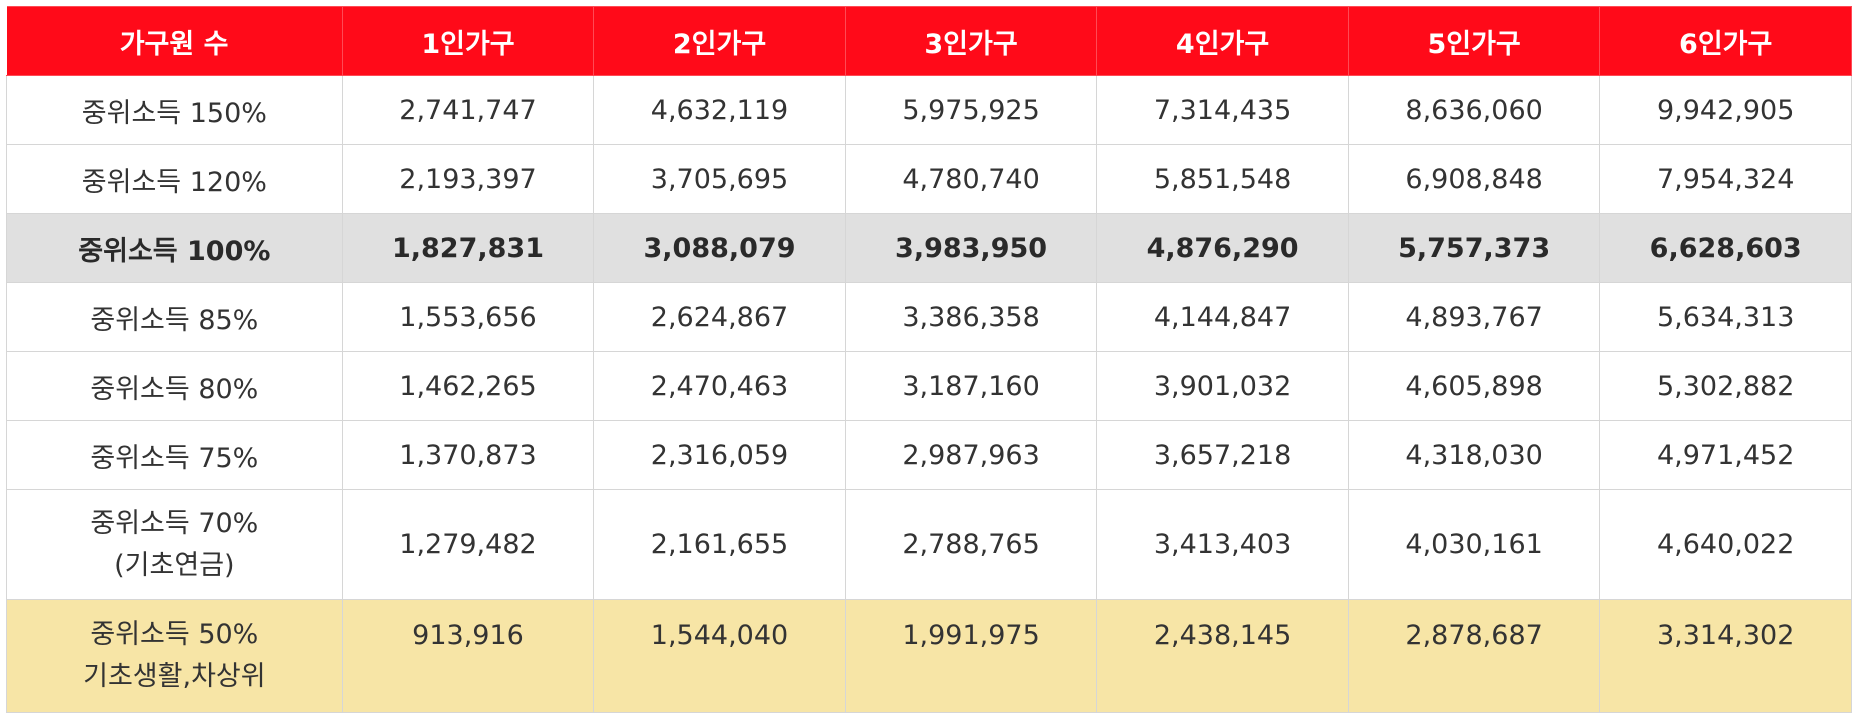 This screenshot has height=720, width=1852. What do you see at coordinates (1725, 455) in the screenshot?
I see `table-cell: 4,971,452` at bounding box center [1725, 455].